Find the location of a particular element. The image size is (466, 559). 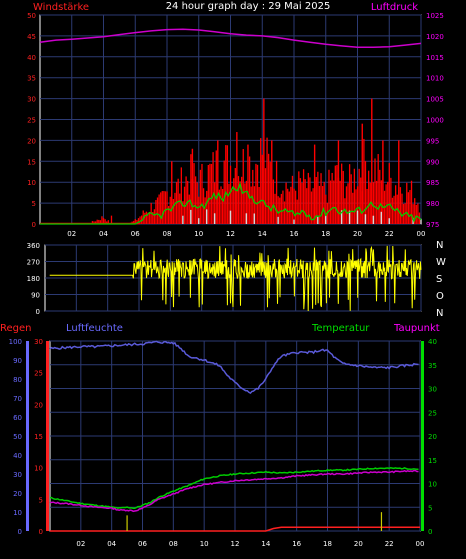

wind-x-tick: 16 is located at coordinates (294, 234).